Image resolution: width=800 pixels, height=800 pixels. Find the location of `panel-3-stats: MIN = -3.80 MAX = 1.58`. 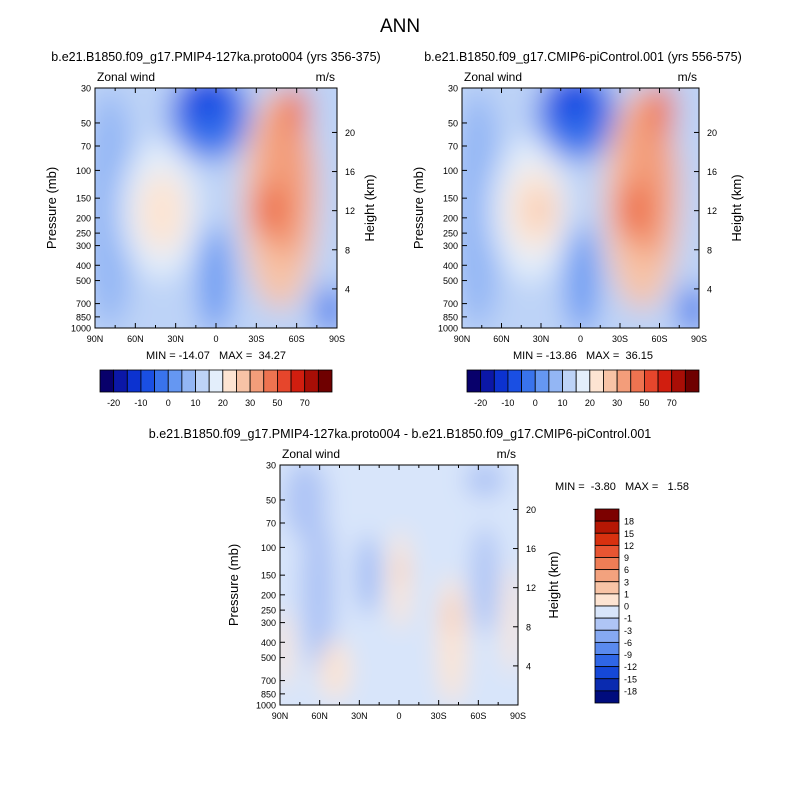

panel-3-stats: MIN = -3.80 MAX = 1.58 is located at coordinates (622, 487).